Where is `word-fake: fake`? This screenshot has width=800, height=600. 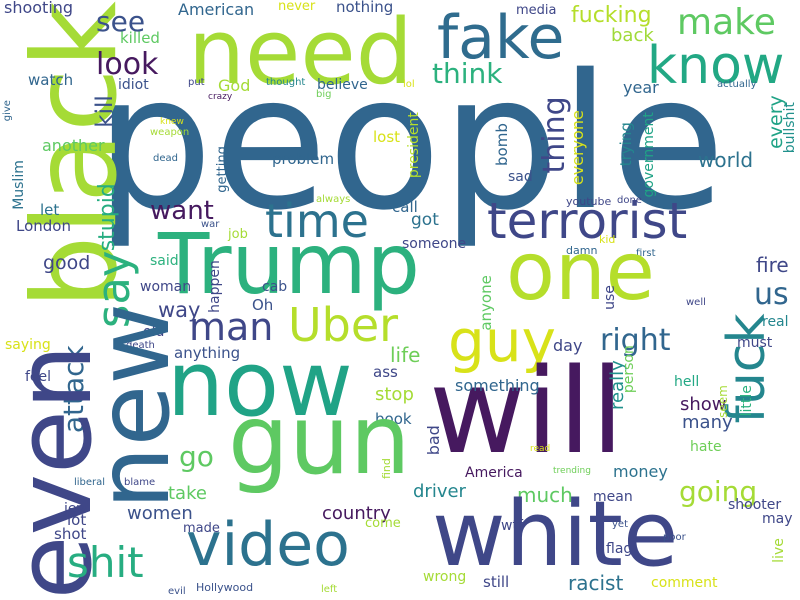
word-fake: fake is located at coordinates (501, 38).